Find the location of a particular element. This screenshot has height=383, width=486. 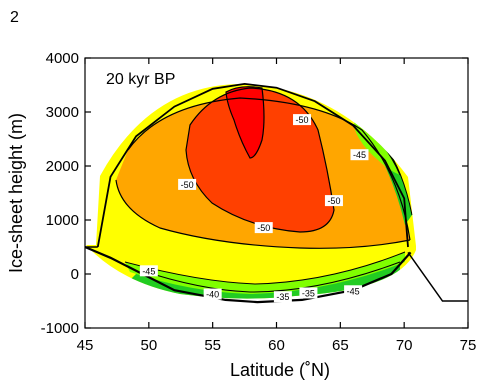

x-tick-label: 45 is located at coordinates (85, 345).